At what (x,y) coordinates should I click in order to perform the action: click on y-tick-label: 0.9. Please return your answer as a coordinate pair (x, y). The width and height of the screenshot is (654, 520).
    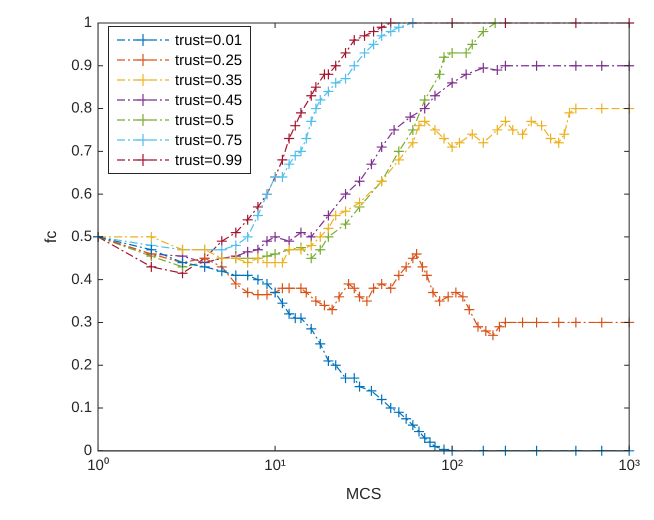
    Looking at the image, I should click on (81, 65).